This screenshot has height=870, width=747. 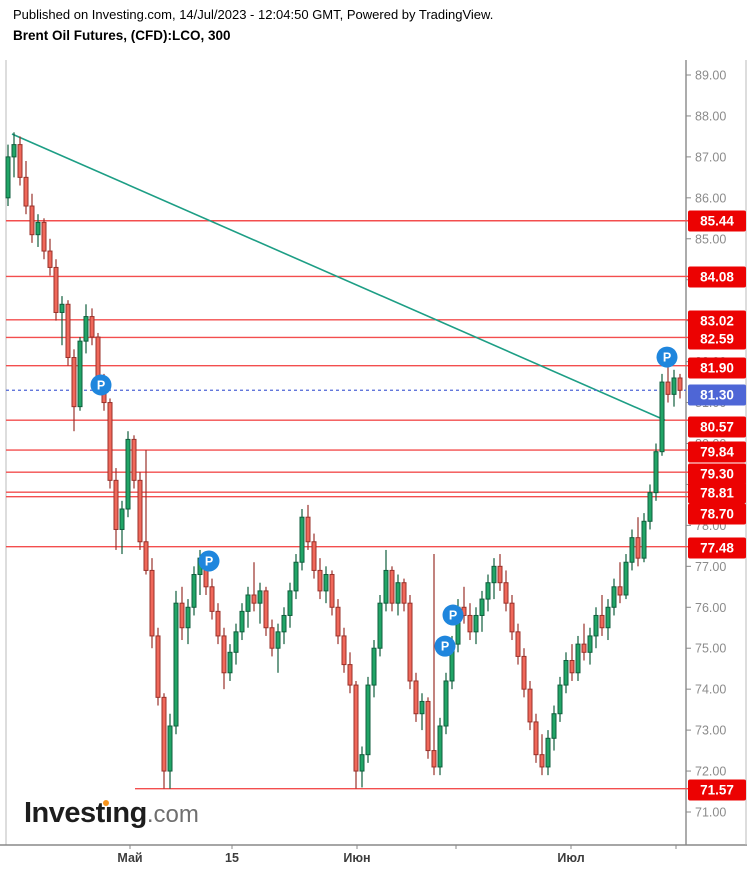 What do you see at coordinates (717, 368) in the screenshot?
I see `price-level-label-text: 81.90` at bounding box center [717, 368].